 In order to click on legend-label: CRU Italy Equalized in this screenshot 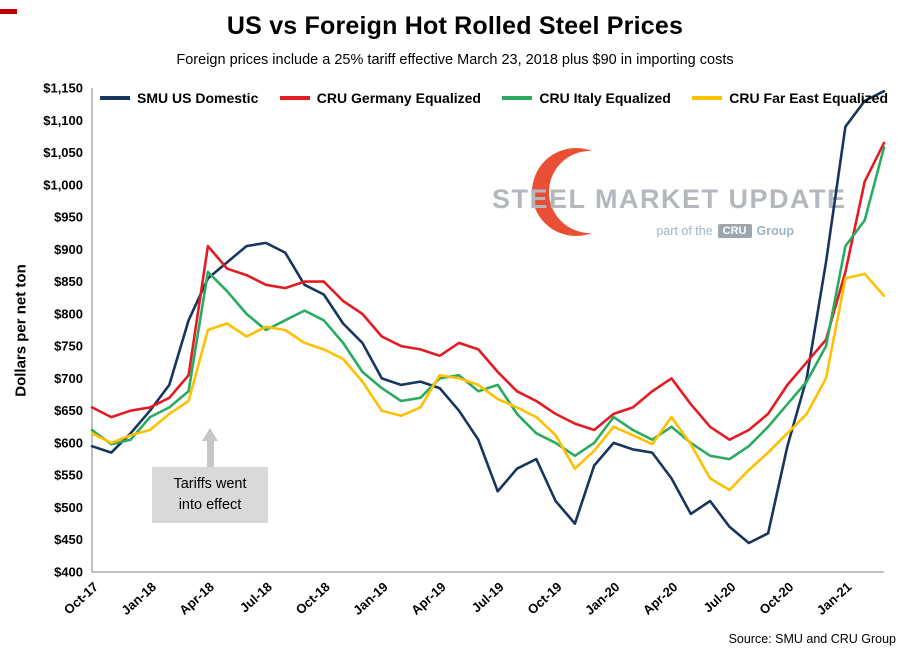, I will do `click(605, 98)`.